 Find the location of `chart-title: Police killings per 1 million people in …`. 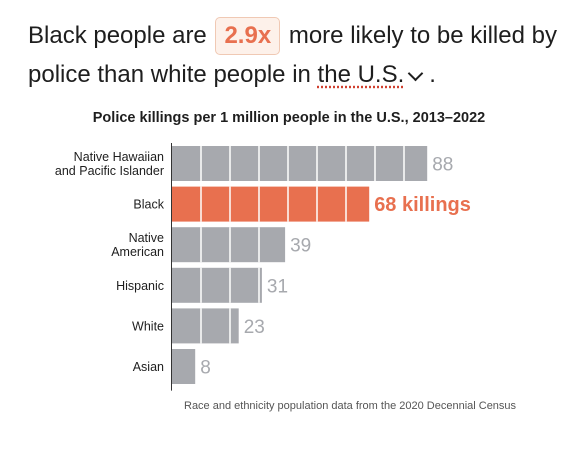

chart-title: Police killings per 1 million people in … is located at coordinates (289, 118).